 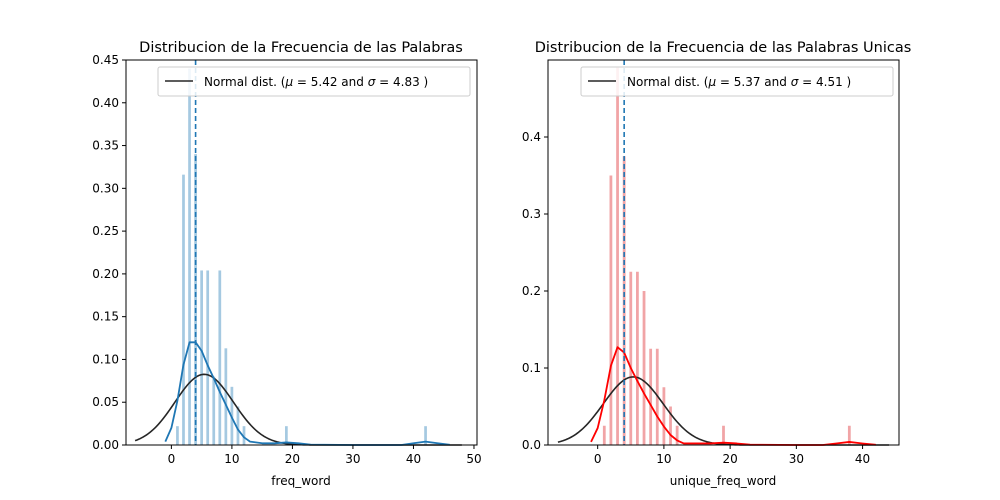 What do you see at coordinates (105, 402) in the screenshot?
I see `y-tick-label: 0.05` at bounding box center [105, 402].